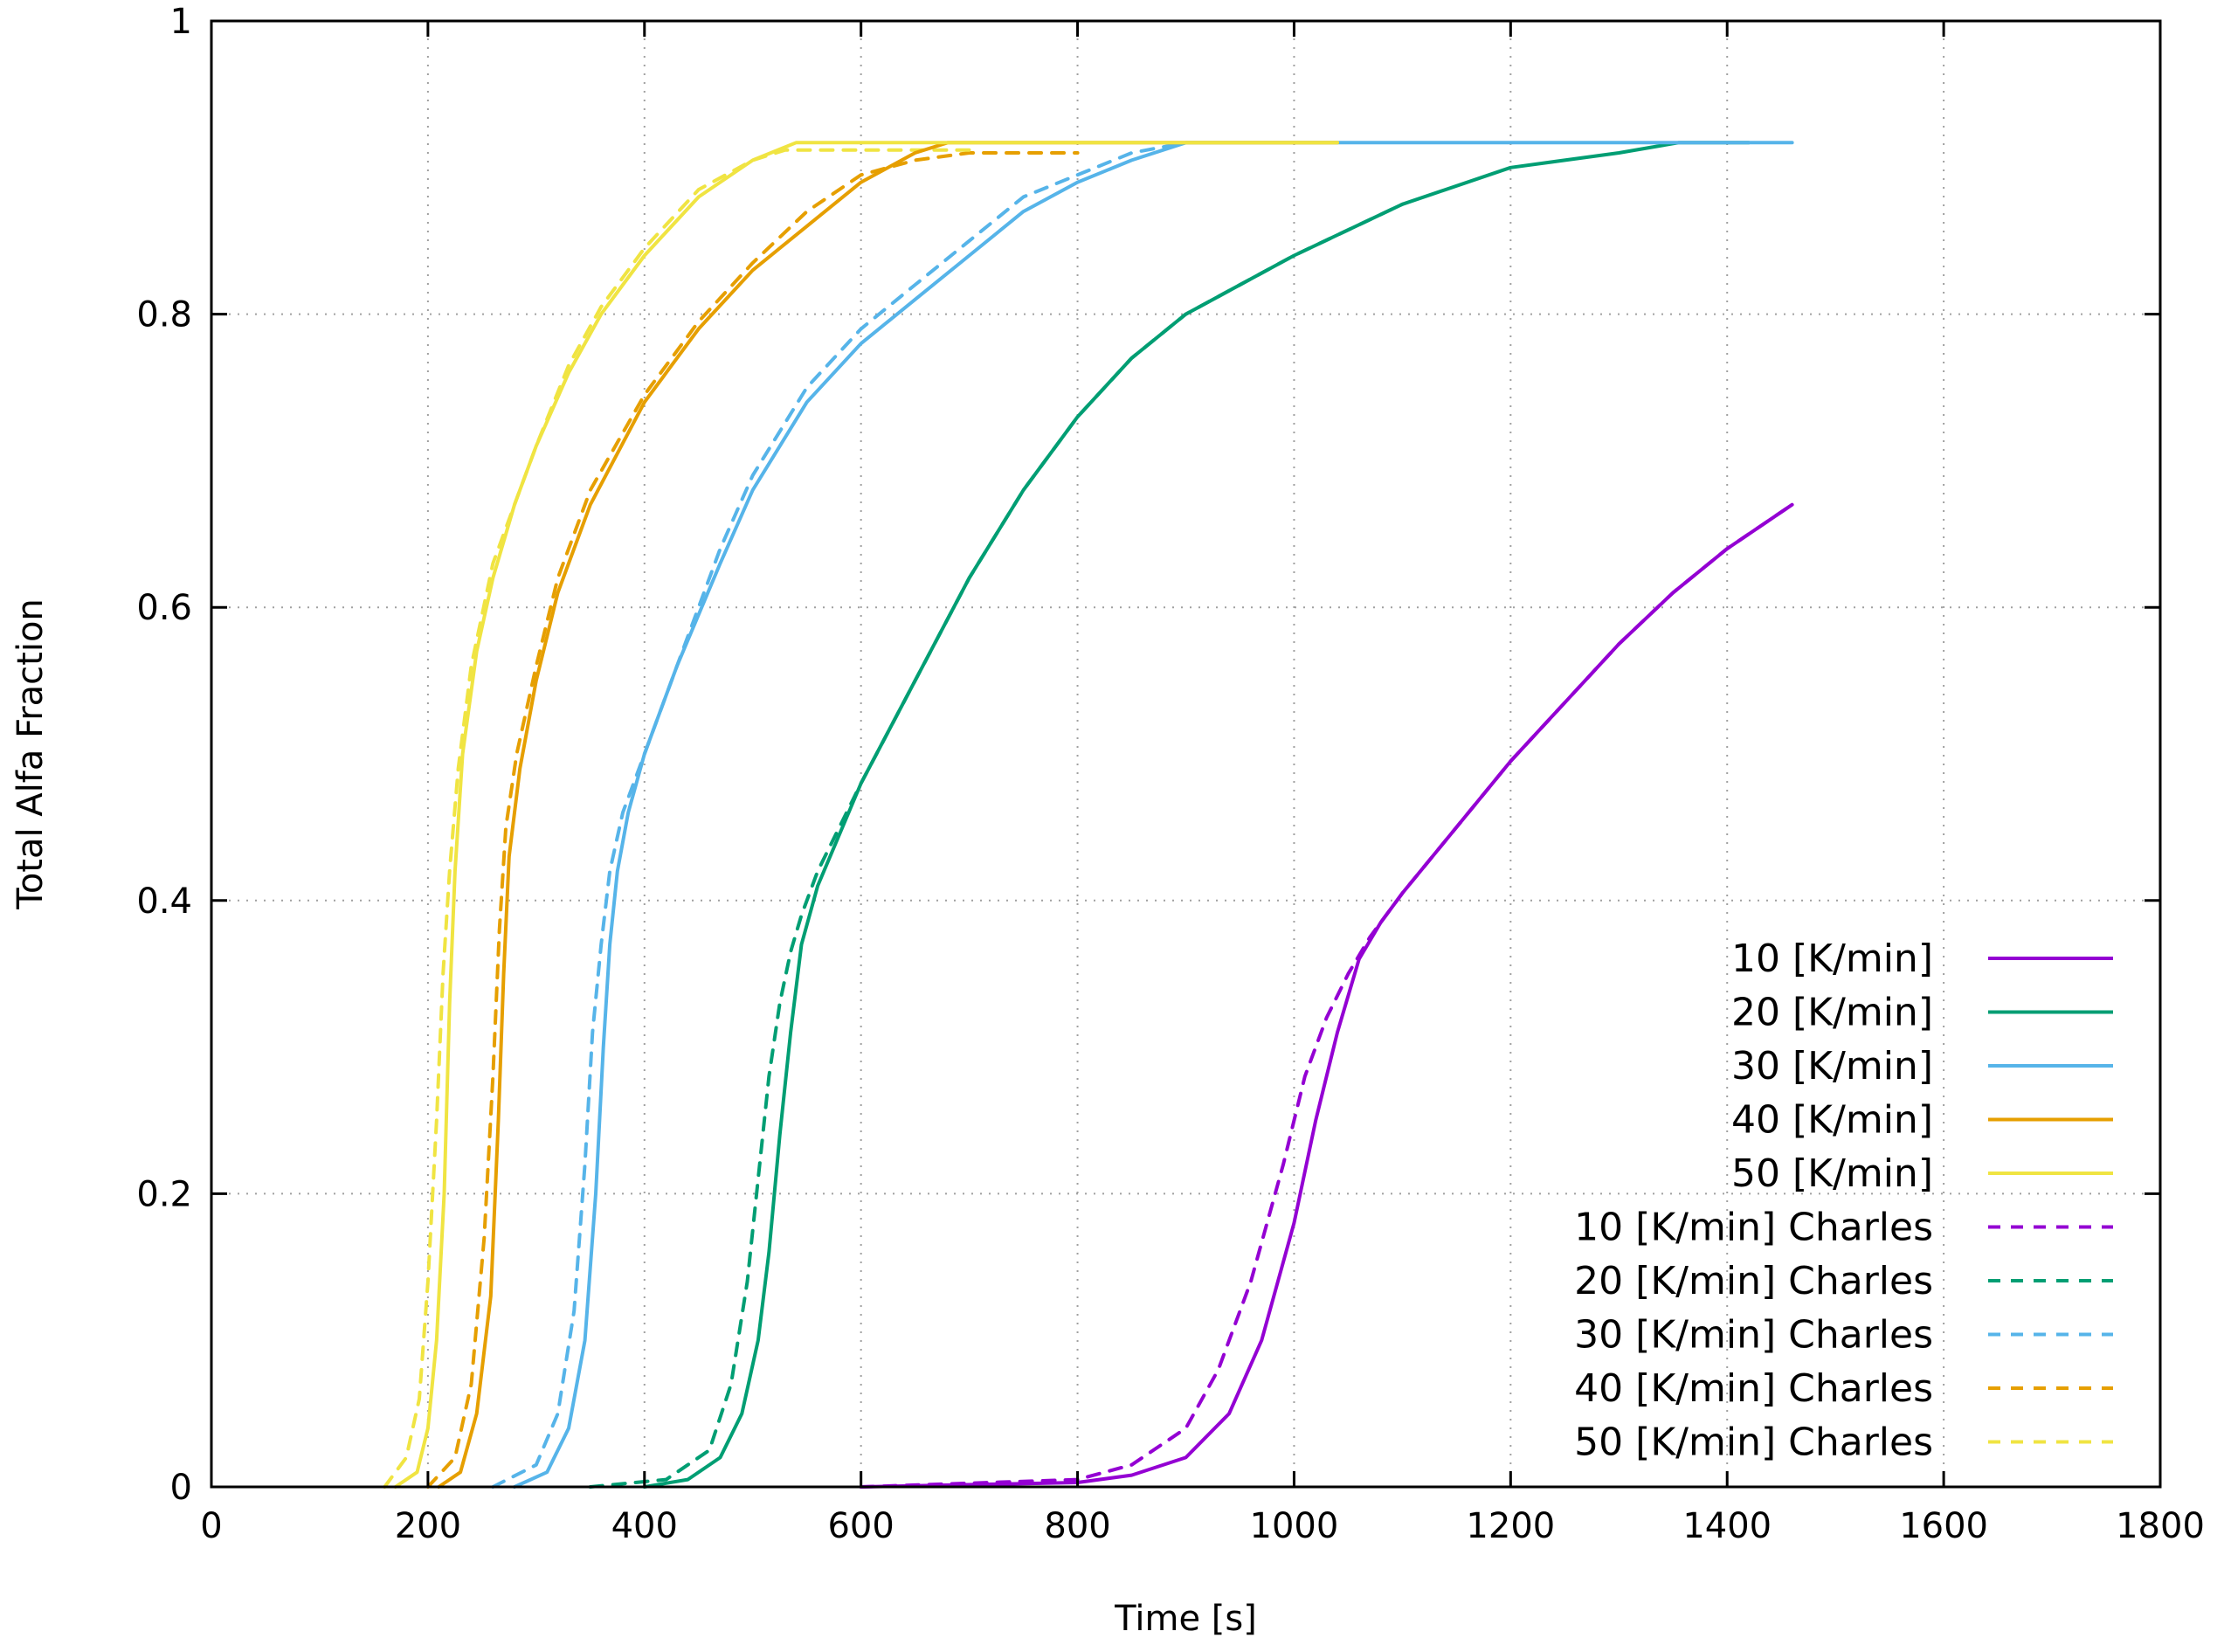  What do you see at coordinates (1754, 1281) in the screenshot?
I see `legend-label: 20 [K/min] Charles` at bounding box center [1754, 1281].